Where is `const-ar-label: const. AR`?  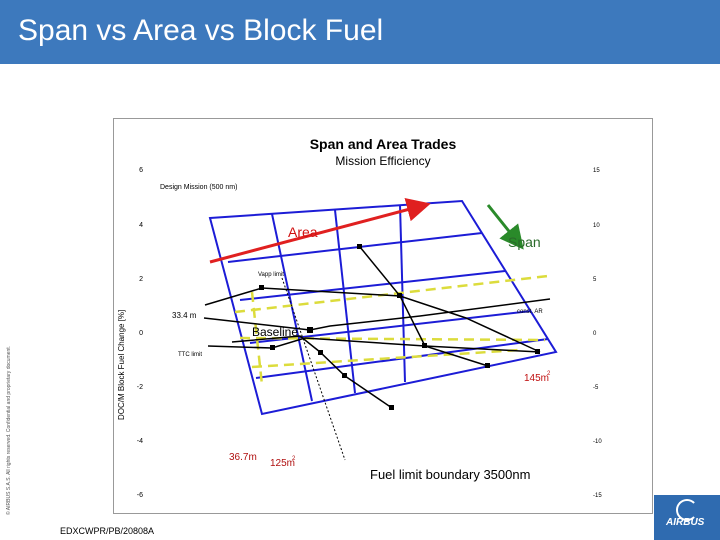
const-ar-label: const. AR is located at coordinates (530, 312).